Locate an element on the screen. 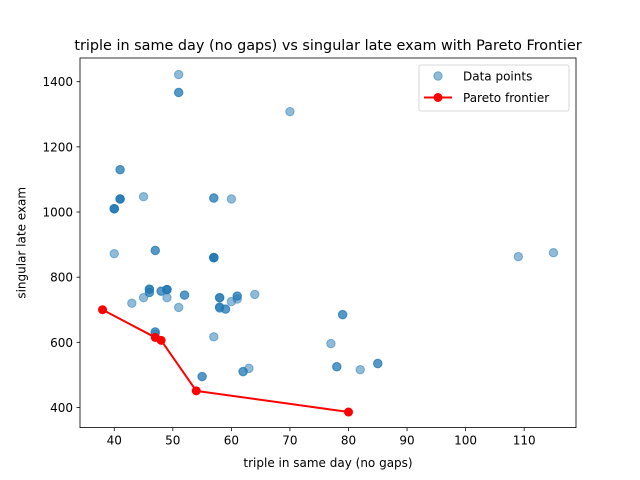 The height and width of the screenshot is (480, 640). x-tick-label: 60 is located at coordinates (231, 441).